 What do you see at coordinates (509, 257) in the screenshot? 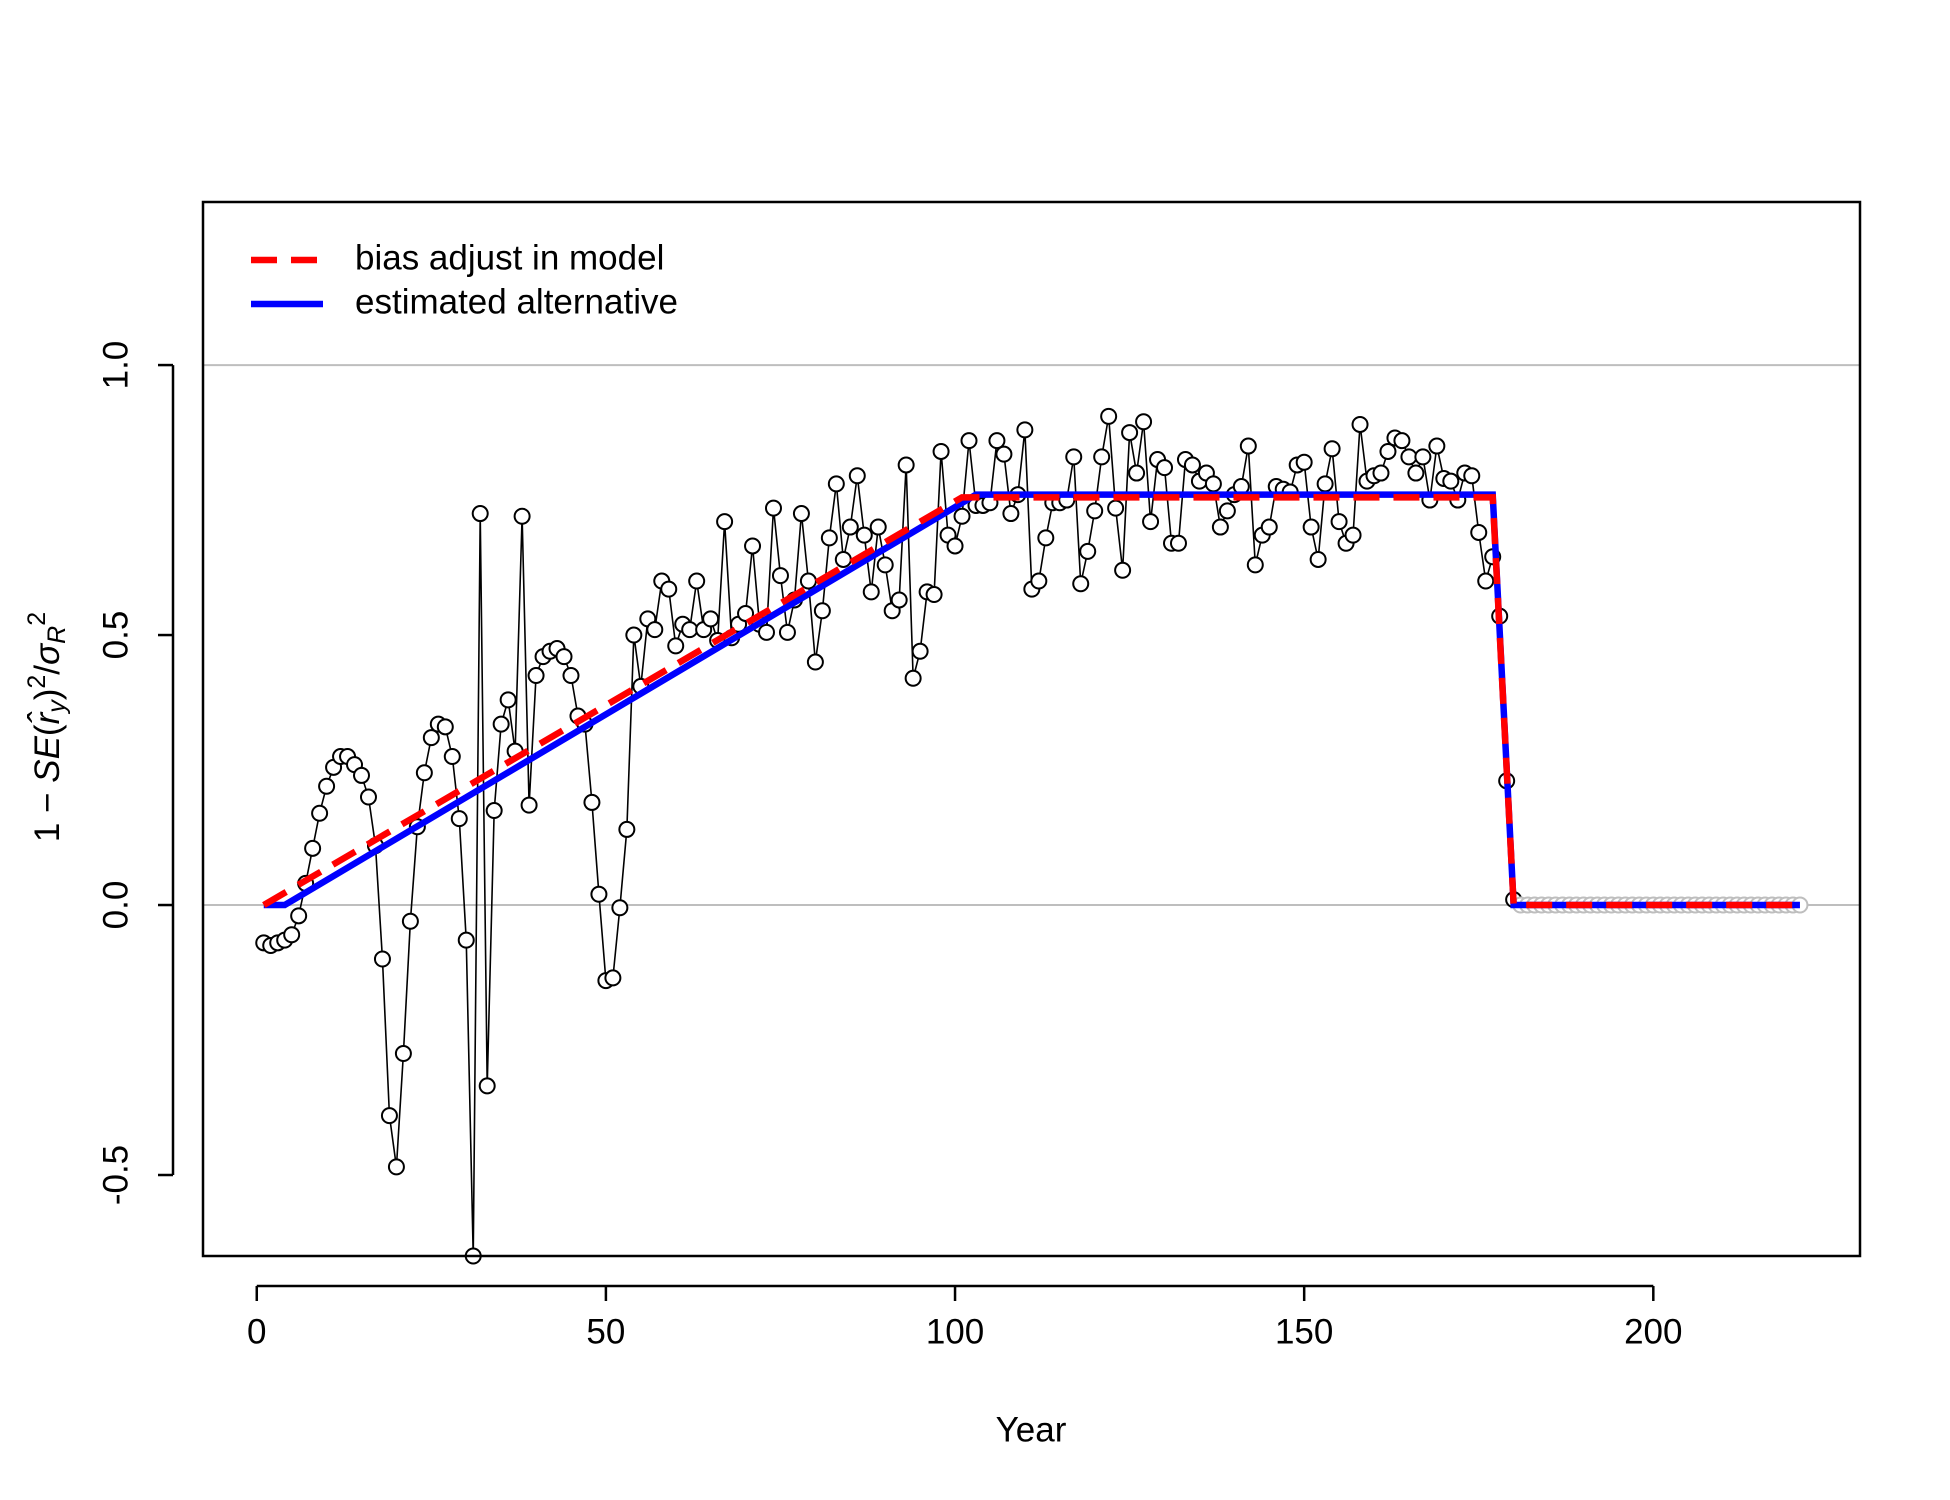
I see `legend-label: bias adjust in model` at bounding box center [509, 257].